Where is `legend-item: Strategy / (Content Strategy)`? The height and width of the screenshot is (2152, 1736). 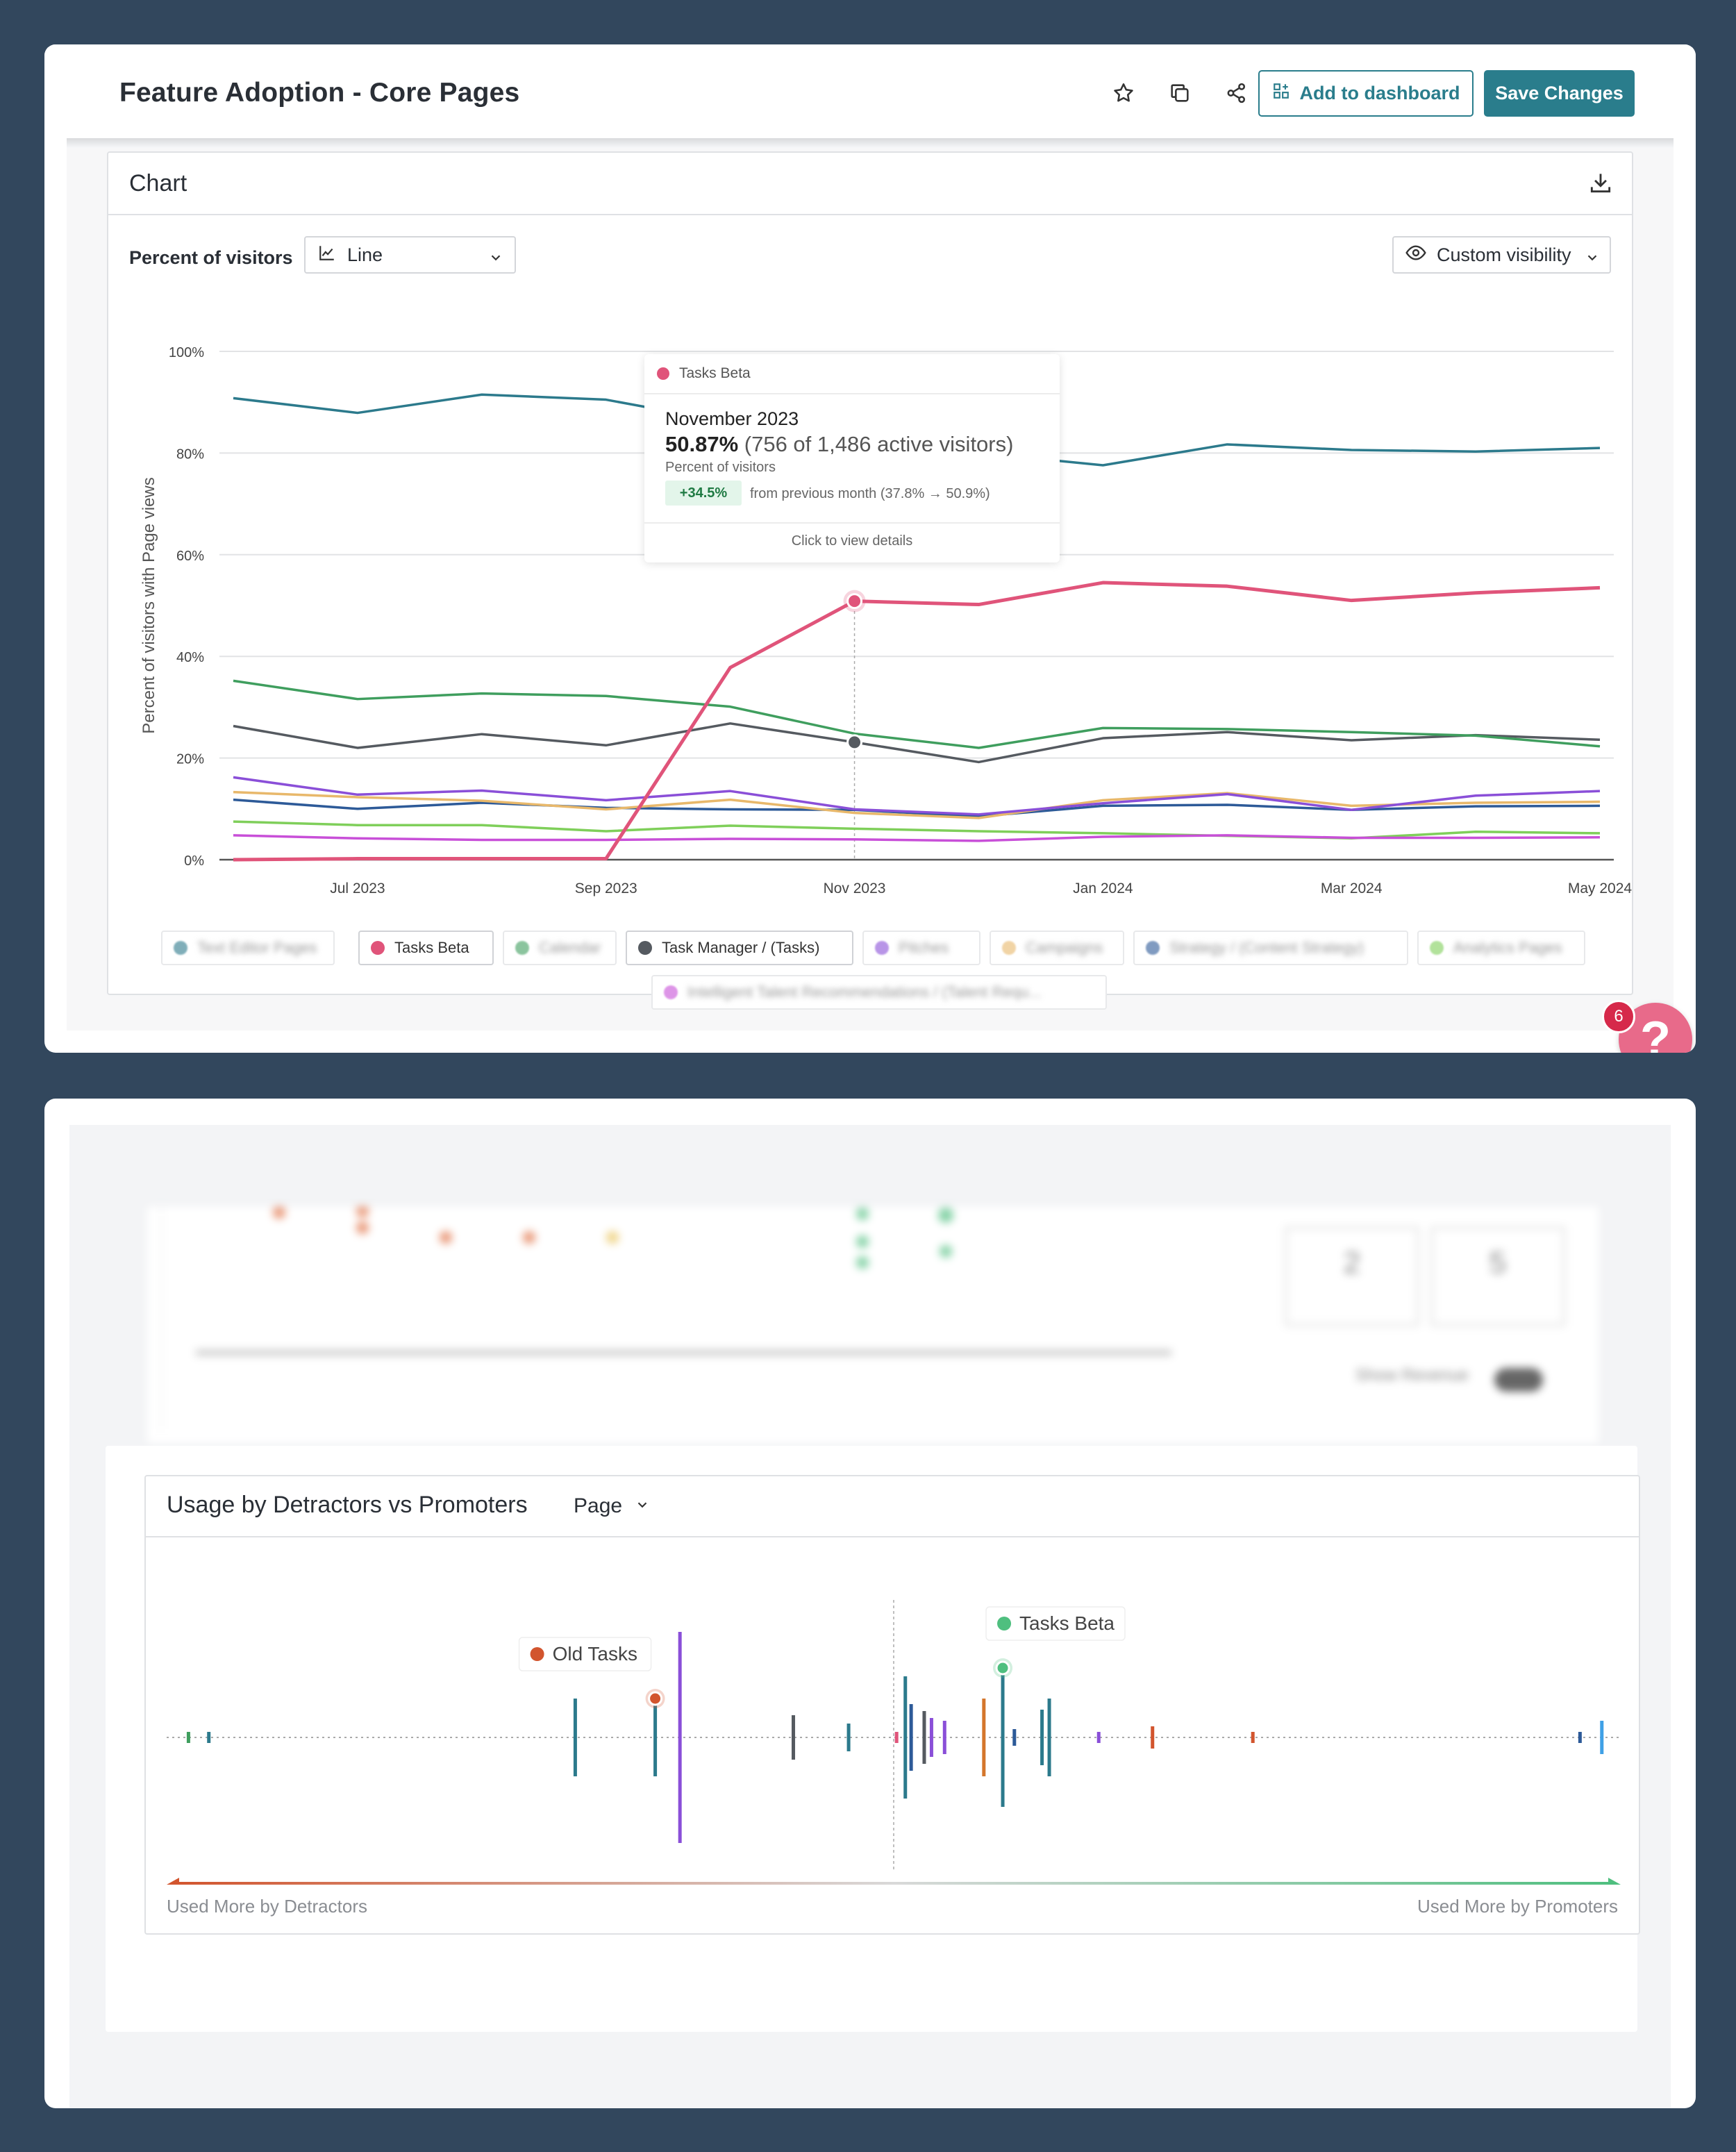 legend-item: Strategy / (Content Strategy) is located at coordinates (1270, 948).